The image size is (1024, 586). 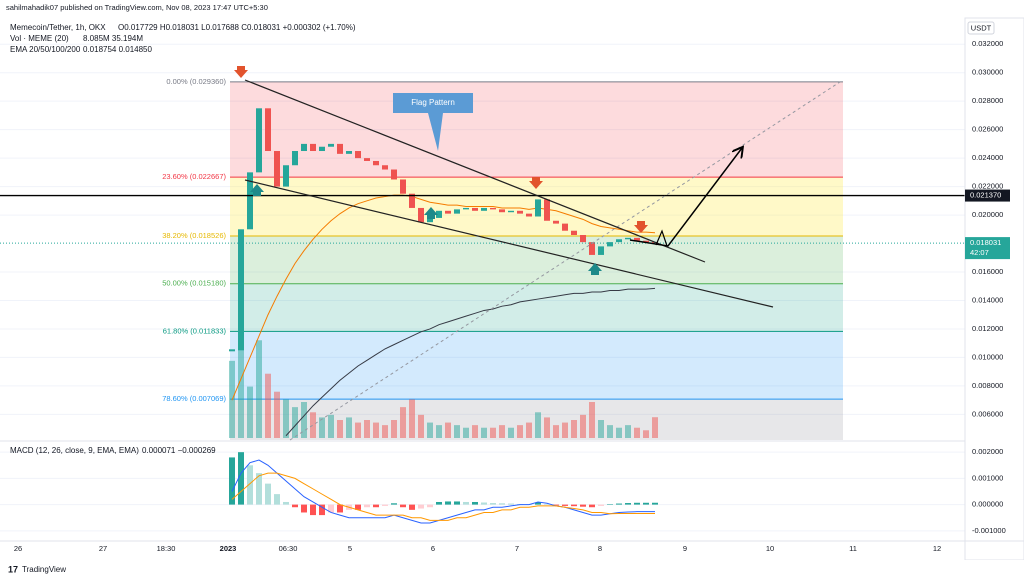 What do you see at coordinates (166, 548) in the screenshot?
I see `time-label: 18:30` at bounding box center [166, 548].